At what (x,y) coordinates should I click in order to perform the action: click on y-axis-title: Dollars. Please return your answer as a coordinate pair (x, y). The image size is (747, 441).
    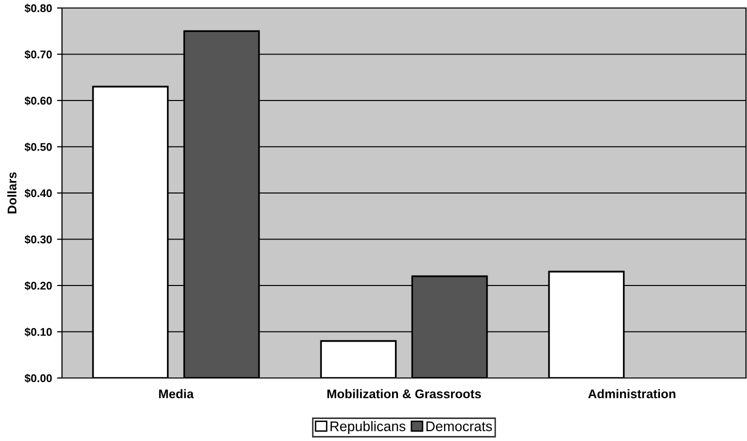
    Looking at the image, I should click on (11, 193).